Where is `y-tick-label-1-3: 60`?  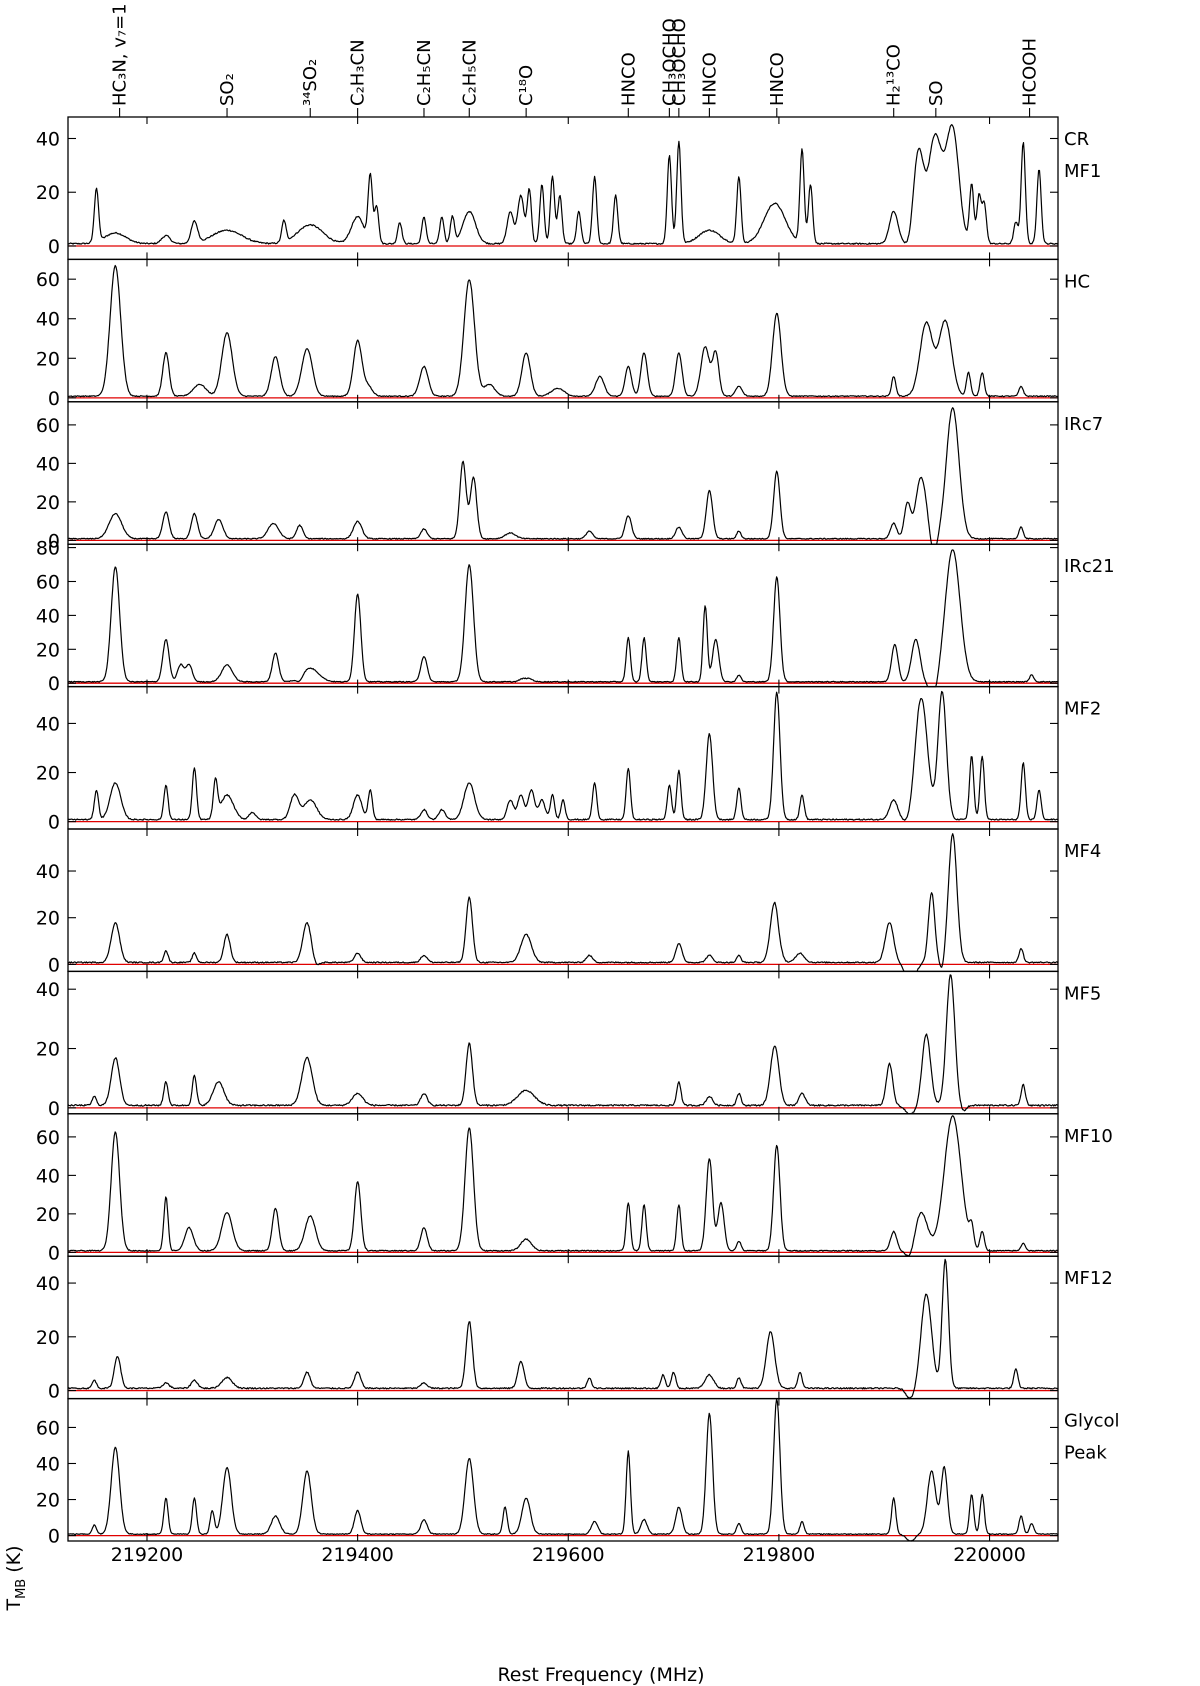
y-tick-label-1-3: 60 is located at coordinates (48, 280).